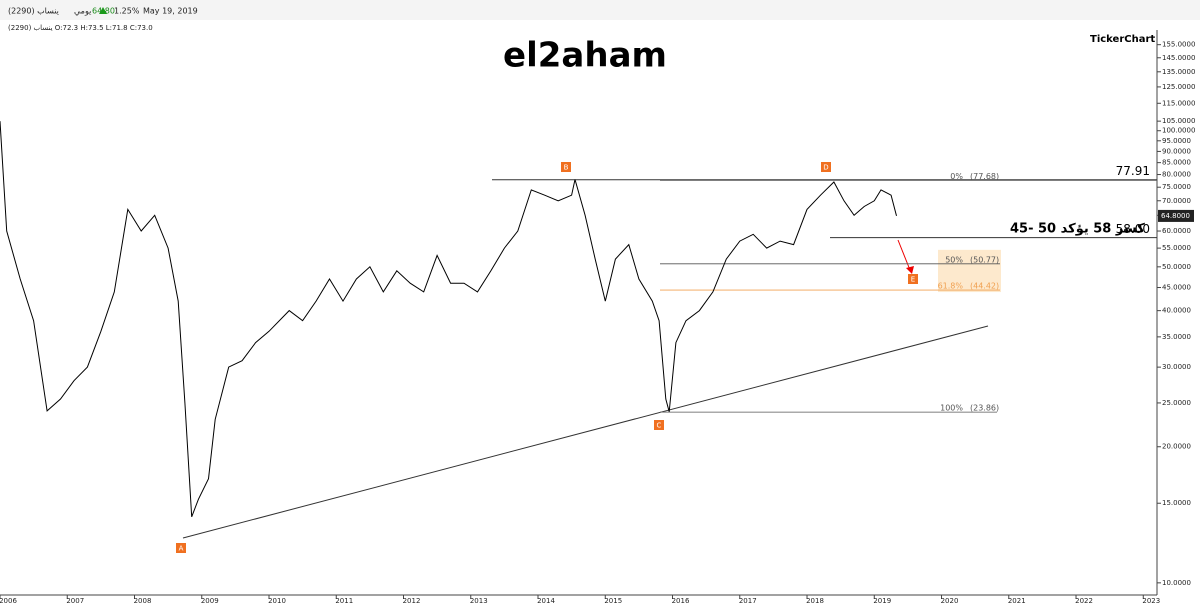 This screenshot has height=610, width=1200. Describe the element at coordinates (815, 601) in the screenshot. I see `x-tick-label: 2018` at that location.